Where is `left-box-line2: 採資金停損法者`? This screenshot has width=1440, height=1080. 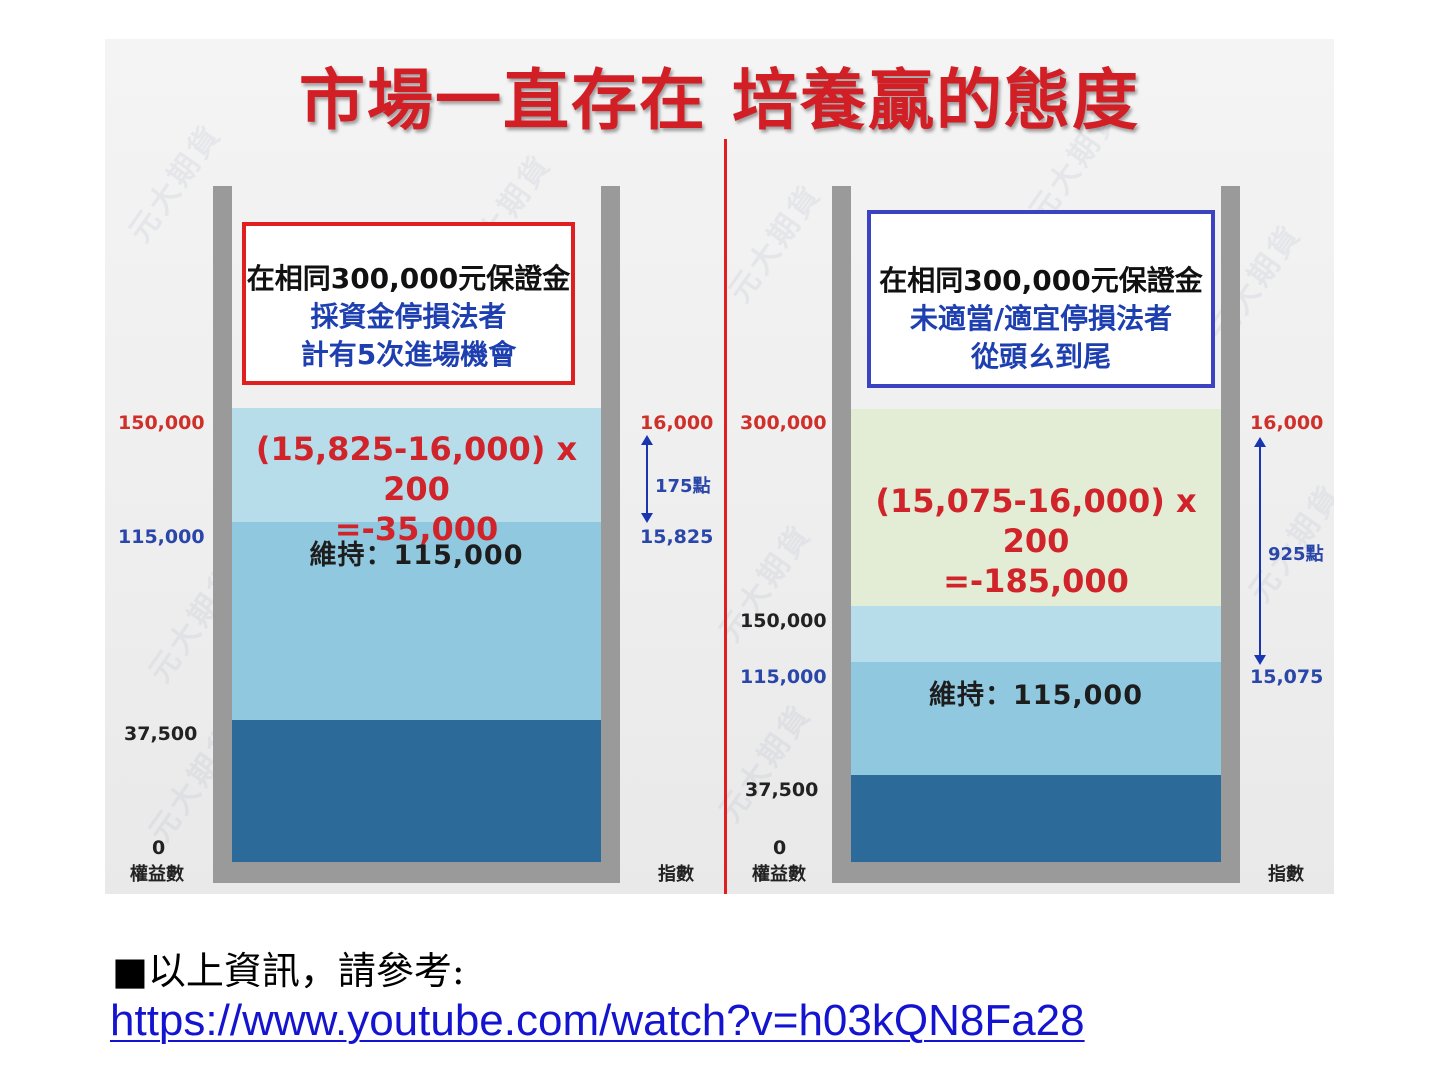 left-box-line2: 採資金停損法者 is located at coordinates (408, 316).